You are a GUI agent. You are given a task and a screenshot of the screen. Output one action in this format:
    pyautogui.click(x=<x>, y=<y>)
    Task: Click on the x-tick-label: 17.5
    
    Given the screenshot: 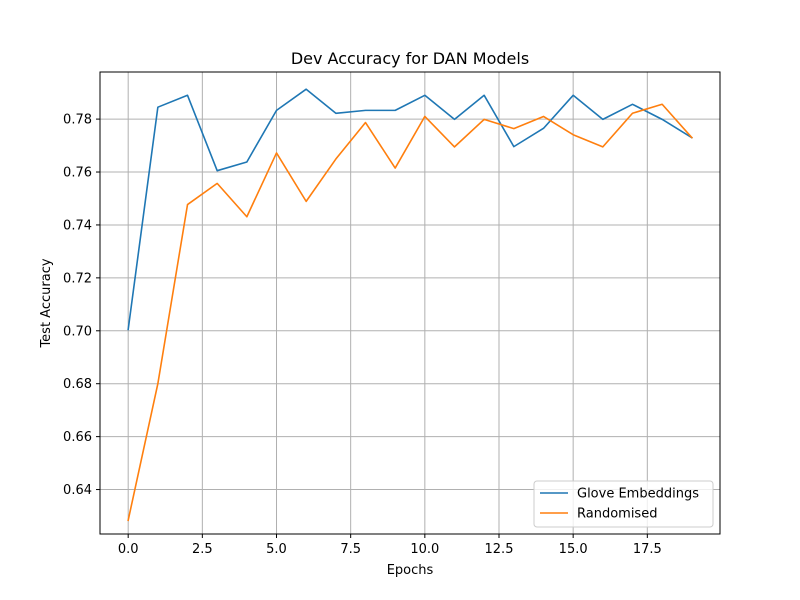 What is the action you would take?
    pyautogui.click(x=647, y=549)
    